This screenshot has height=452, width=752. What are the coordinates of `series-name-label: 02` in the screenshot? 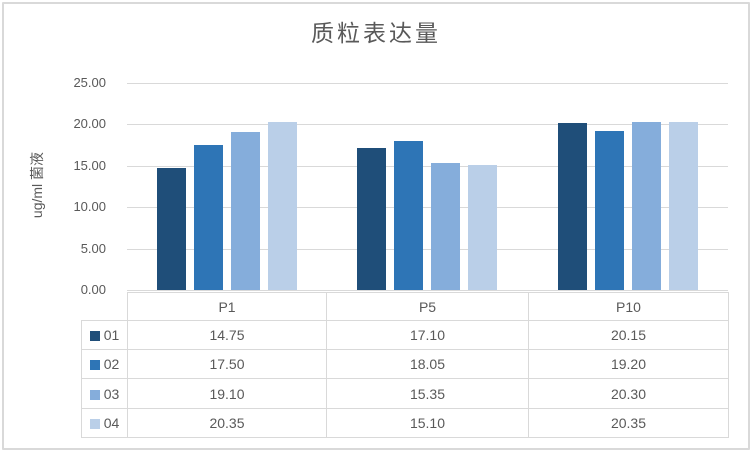 It's located at (111, 364).